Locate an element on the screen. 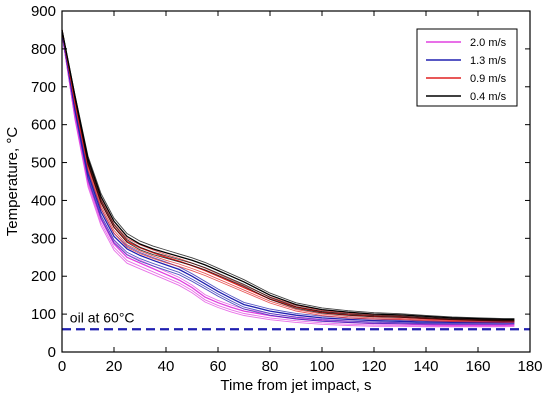 The width and height of the screenshot is (550, 403). x-tick-label: 100 is located at coordinates (321, 366).